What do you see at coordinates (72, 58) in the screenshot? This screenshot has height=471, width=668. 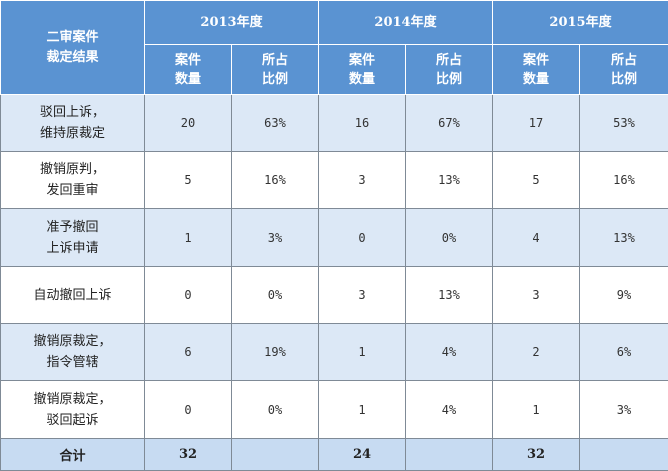 I see `corner-header-line2: 裁定结果` at bounding box center [72, 58].